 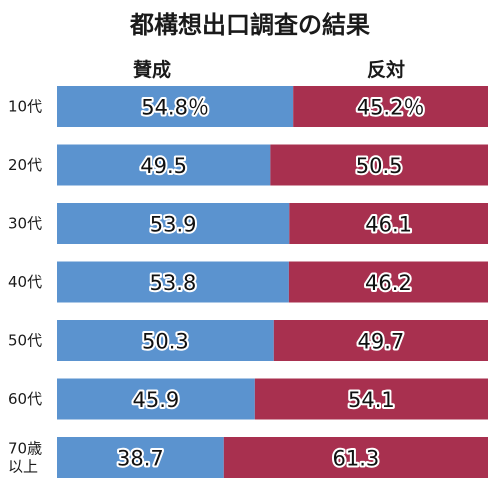 I want to click on value-label-oppose: 46.2, so click(x=388, y=283).